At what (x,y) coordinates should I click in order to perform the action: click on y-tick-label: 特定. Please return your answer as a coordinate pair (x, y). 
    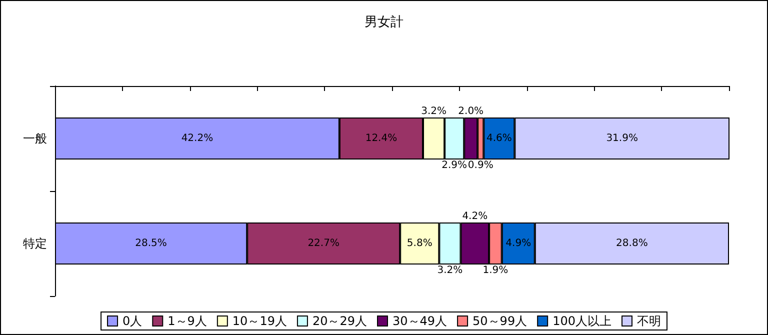
    Looking at the image, I should click on (35, 243).